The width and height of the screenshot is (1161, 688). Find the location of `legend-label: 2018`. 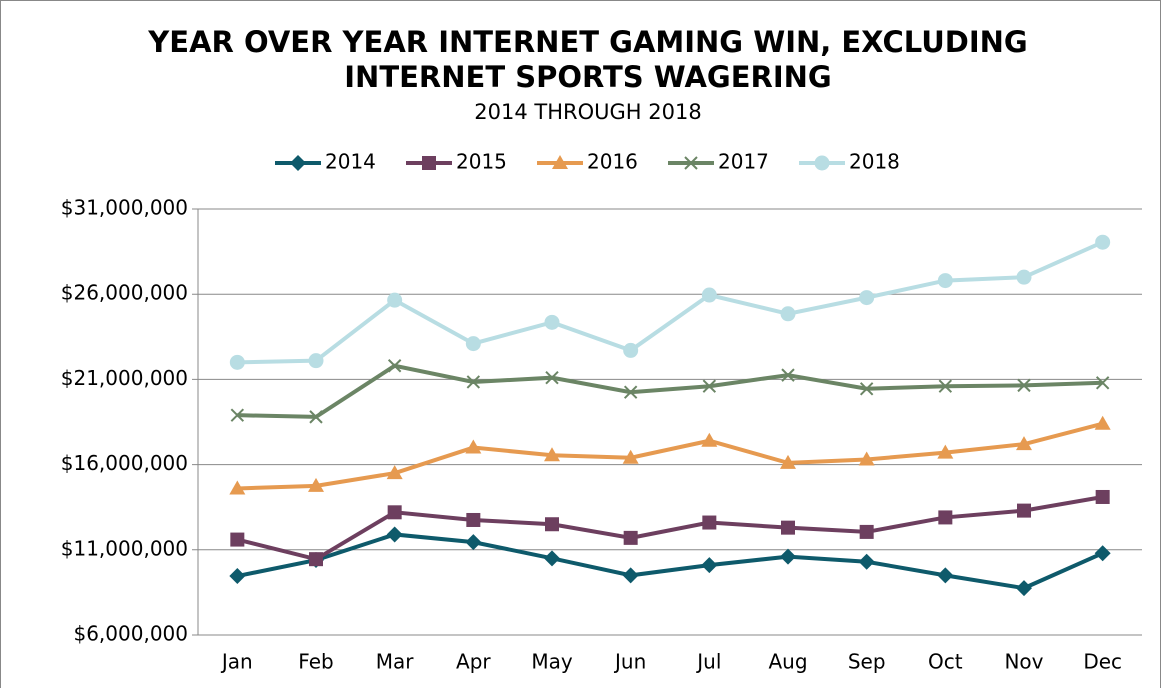

legend-label: 2018 is located at coordinates (874, 162).